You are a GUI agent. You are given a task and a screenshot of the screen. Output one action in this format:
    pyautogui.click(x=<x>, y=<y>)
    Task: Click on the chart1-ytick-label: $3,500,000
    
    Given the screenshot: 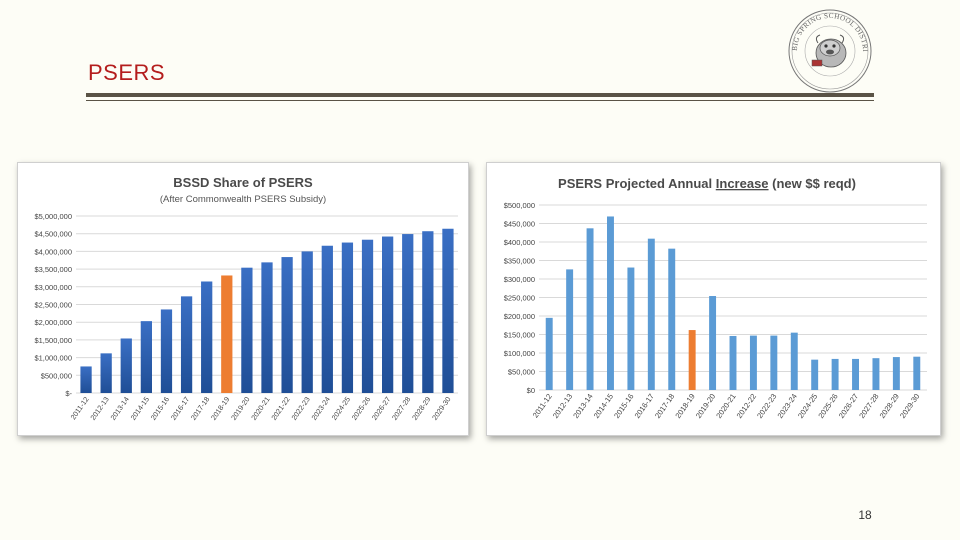 What is the action you would take?
    pyautogui.click(x=53, y=269)
    